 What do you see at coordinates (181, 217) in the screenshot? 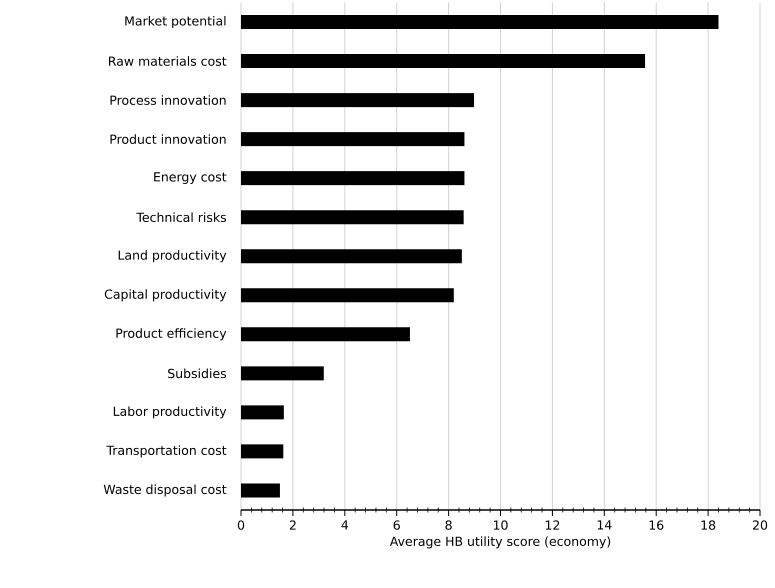
I see `y-tick-label: Technical risks` at bounding box center [181, 217].